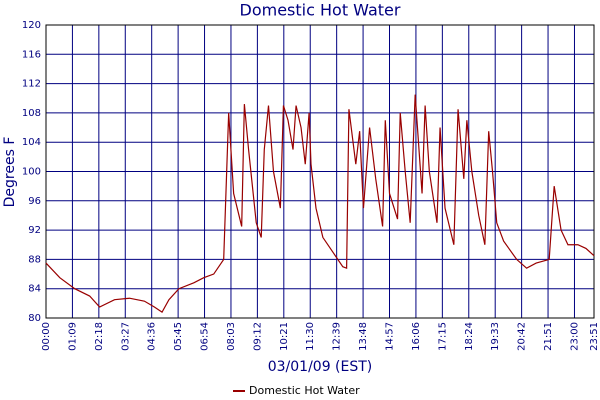  I want to click on y-tick-label: 96, so click(34, 201).